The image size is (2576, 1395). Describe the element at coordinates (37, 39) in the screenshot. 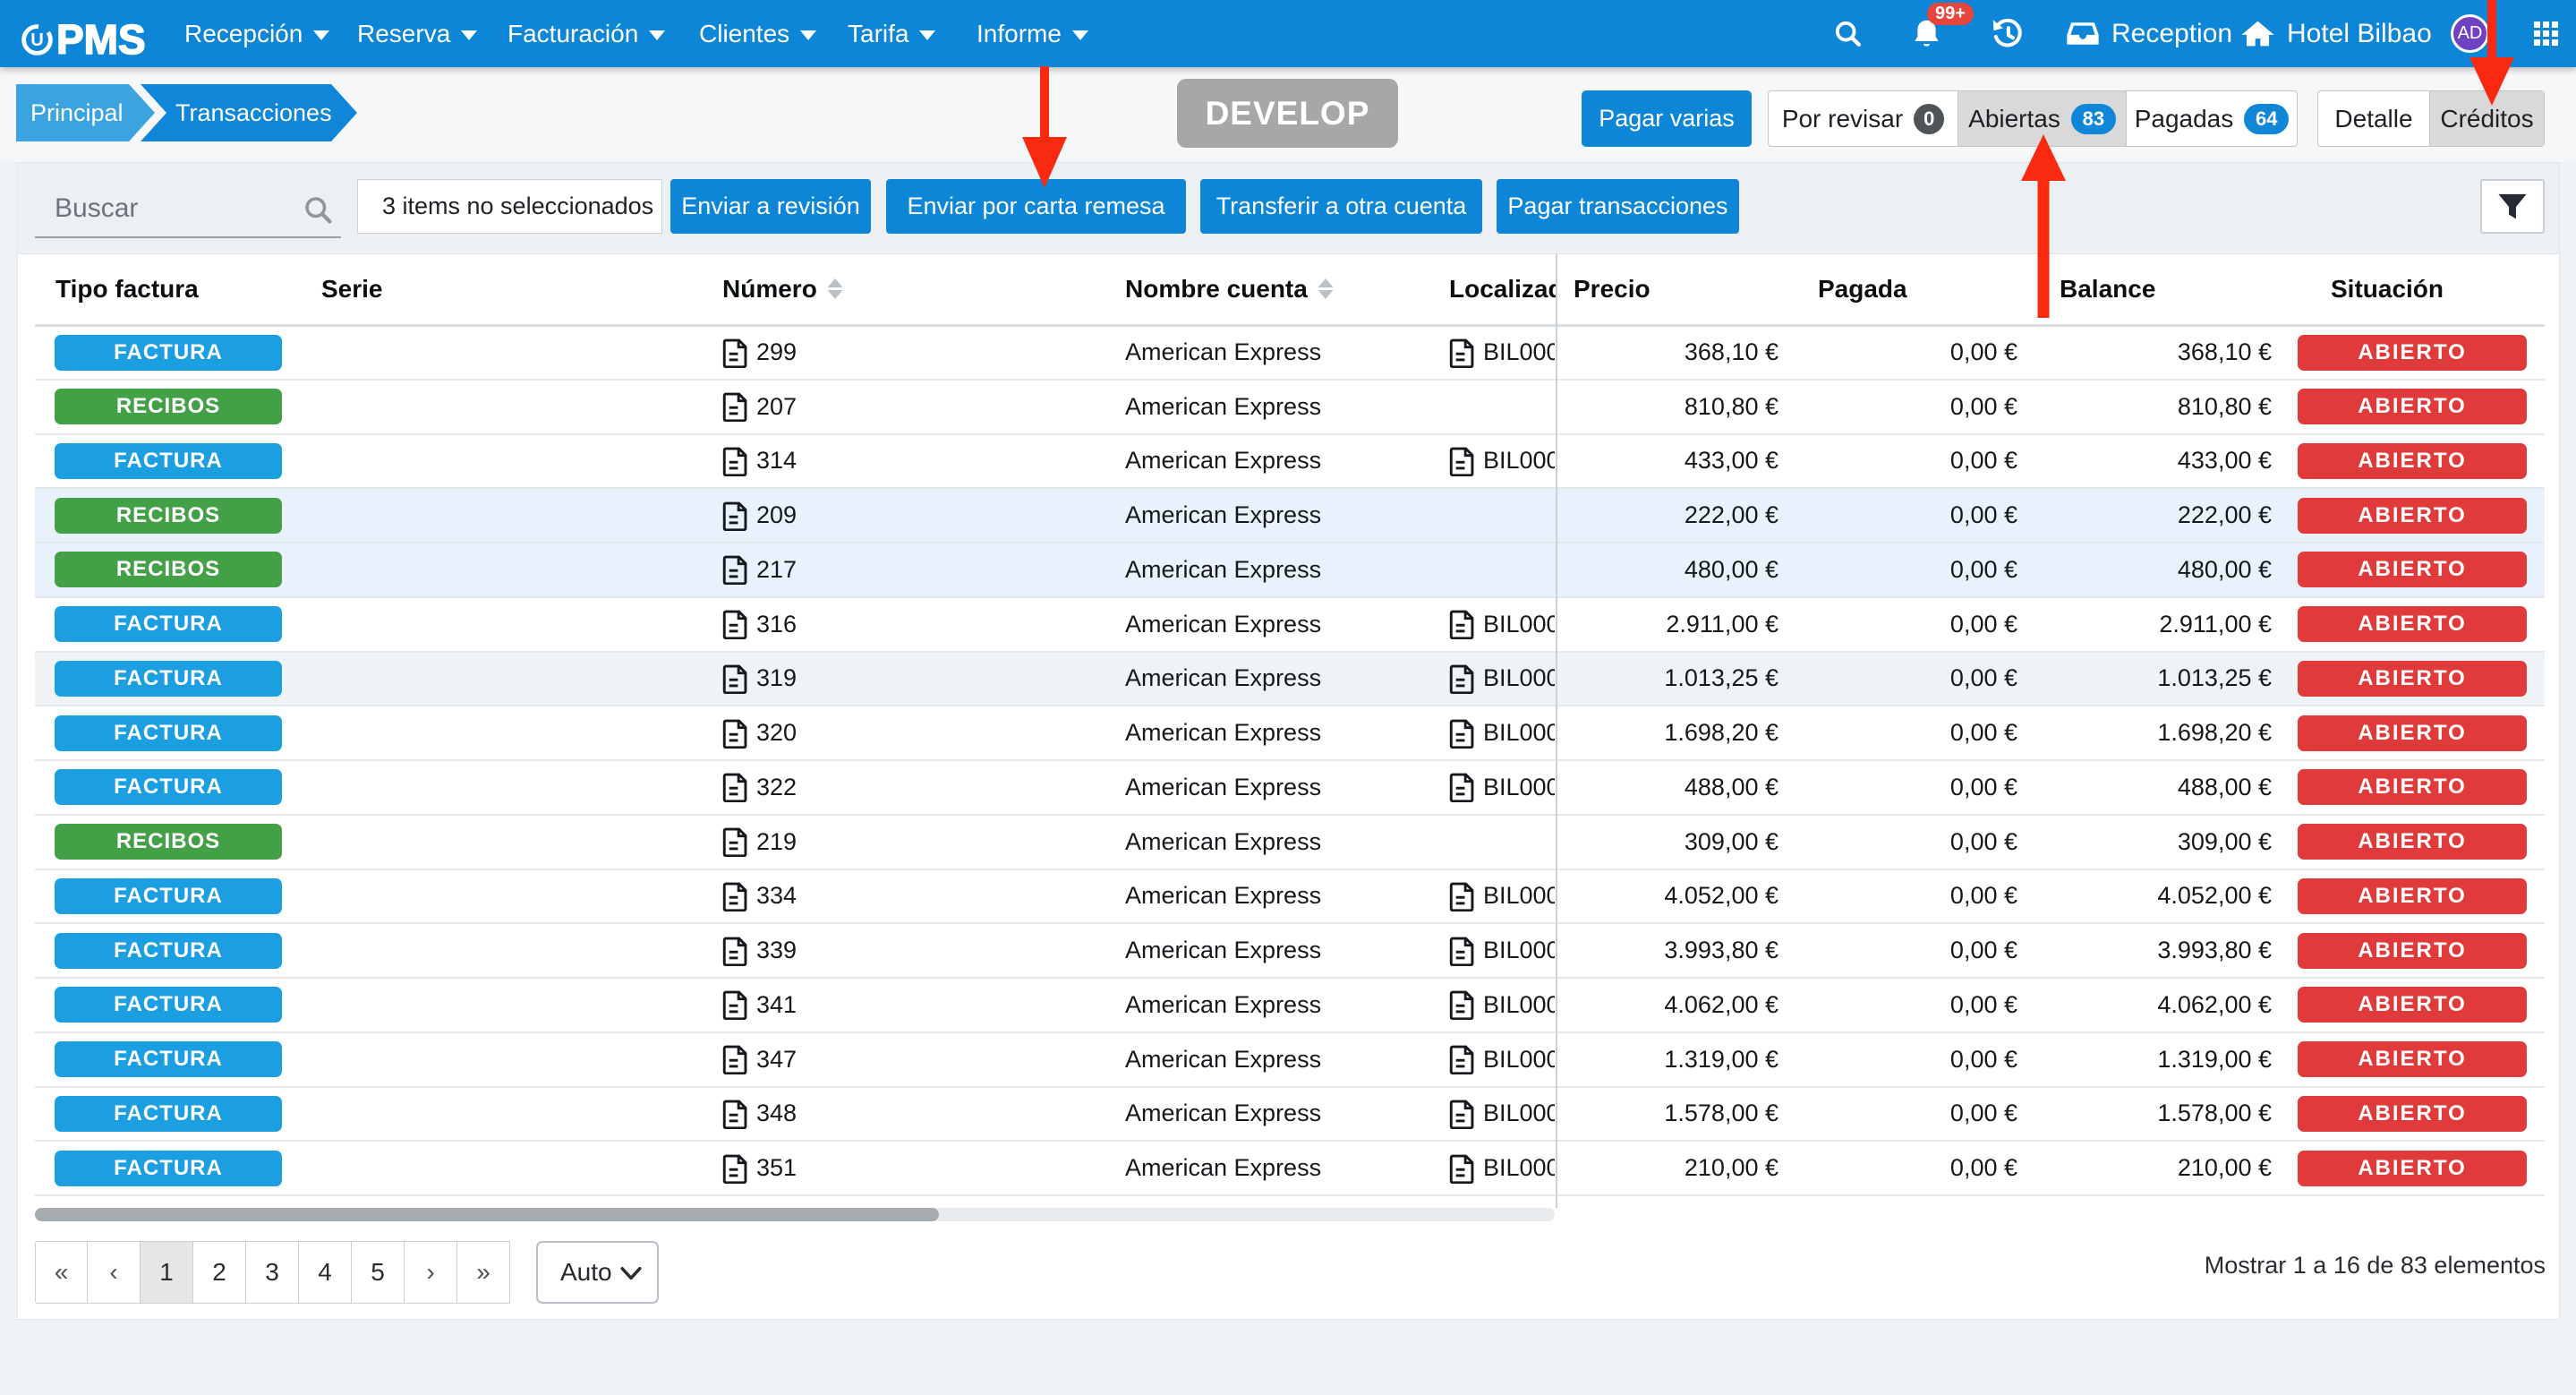

I see `svg-text: U` at that location.